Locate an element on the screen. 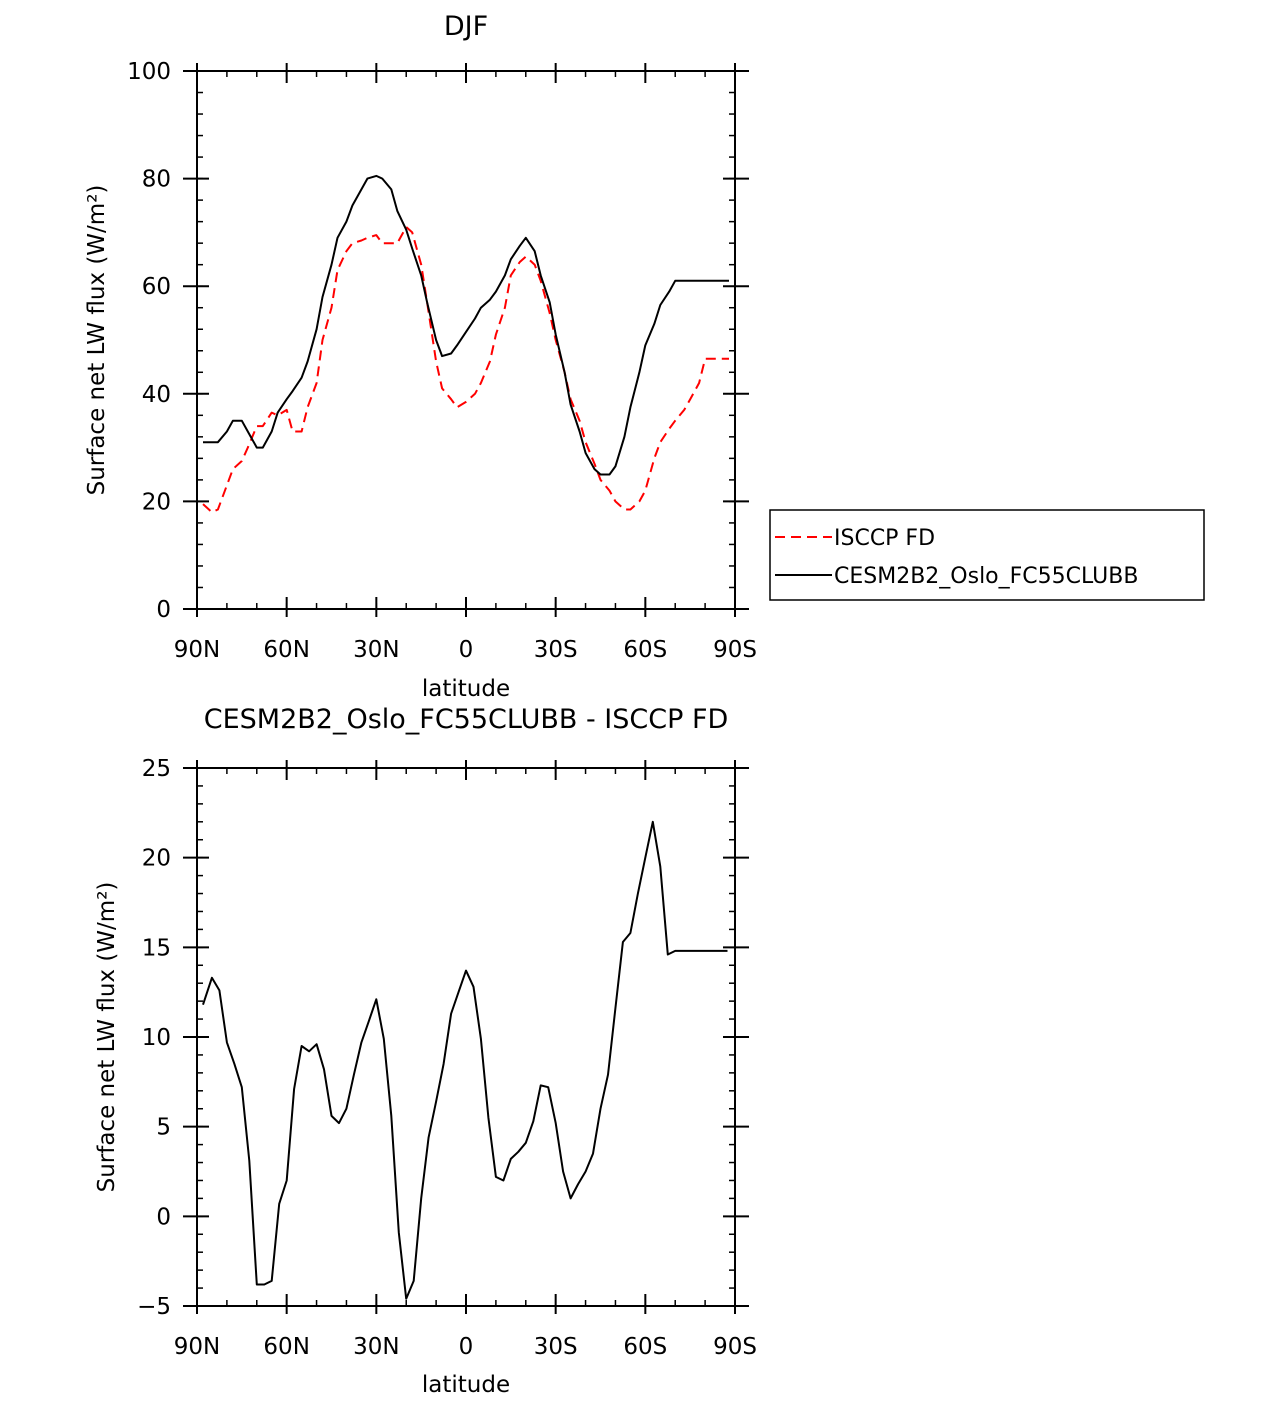  legend-box is located at coordinates (987, 555).